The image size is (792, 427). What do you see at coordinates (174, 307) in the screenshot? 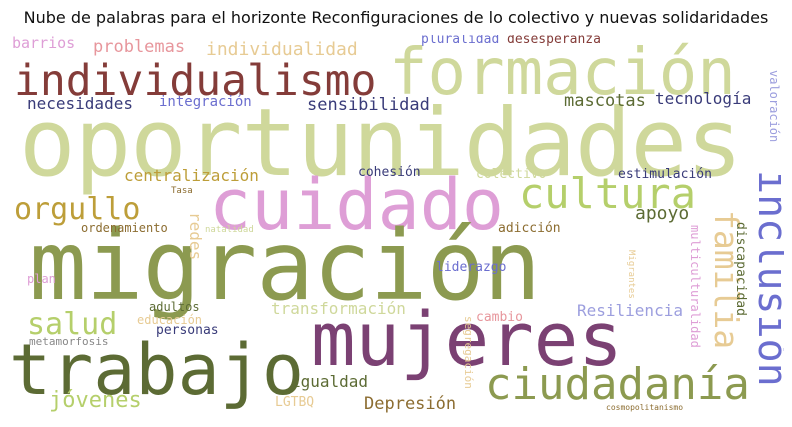
I see `word-adultos: adultos` at bounding box center [174, 307].